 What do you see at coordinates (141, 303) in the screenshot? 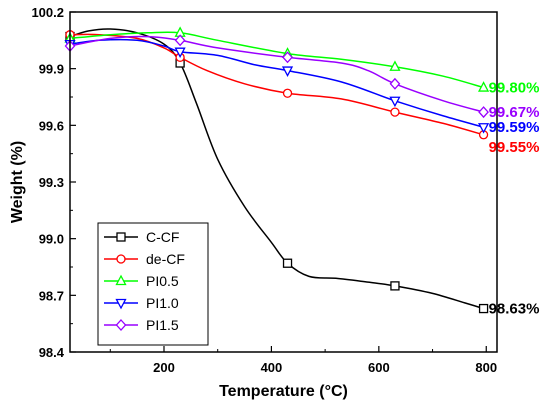
I see `legend-entry: PI1.0` at bounding box center [141, 303].